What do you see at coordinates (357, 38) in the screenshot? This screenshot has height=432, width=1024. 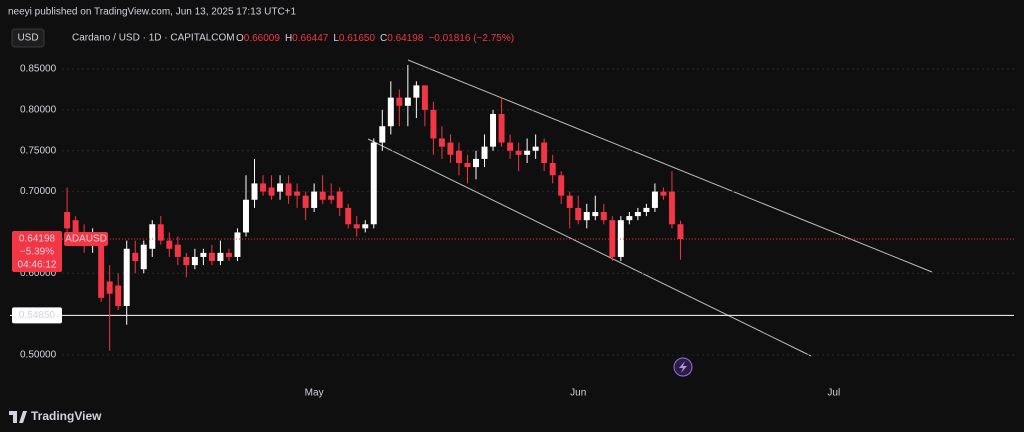 I see `ohlc-value: 0.61650` at bounding box center [357, 38].